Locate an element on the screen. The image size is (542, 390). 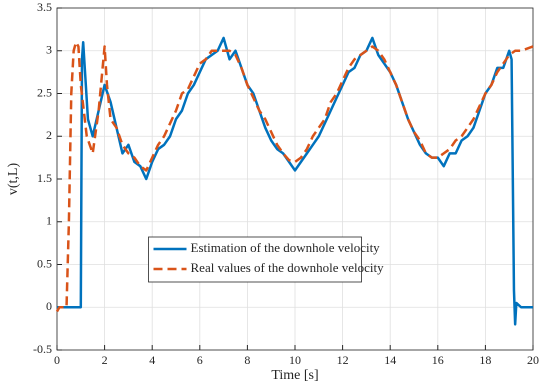
y-tick-label: 0 is located at coordinates (49, 306).